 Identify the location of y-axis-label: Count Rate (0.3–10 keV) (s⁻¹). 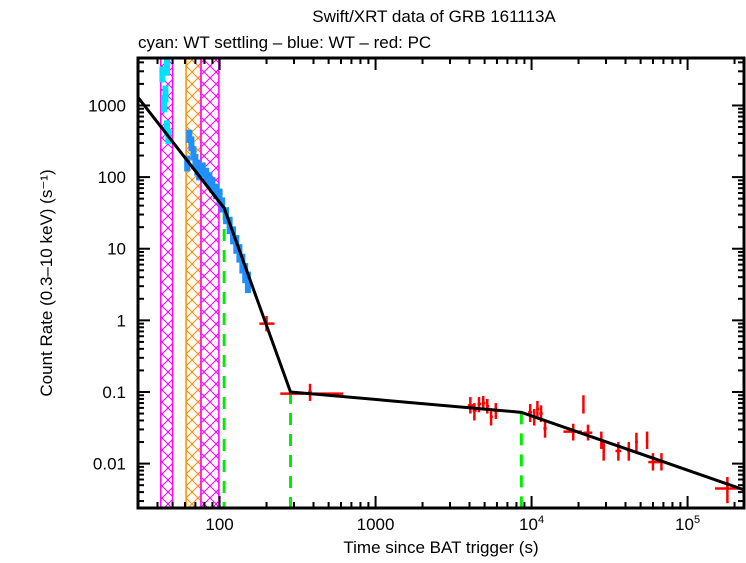
(46, 282).